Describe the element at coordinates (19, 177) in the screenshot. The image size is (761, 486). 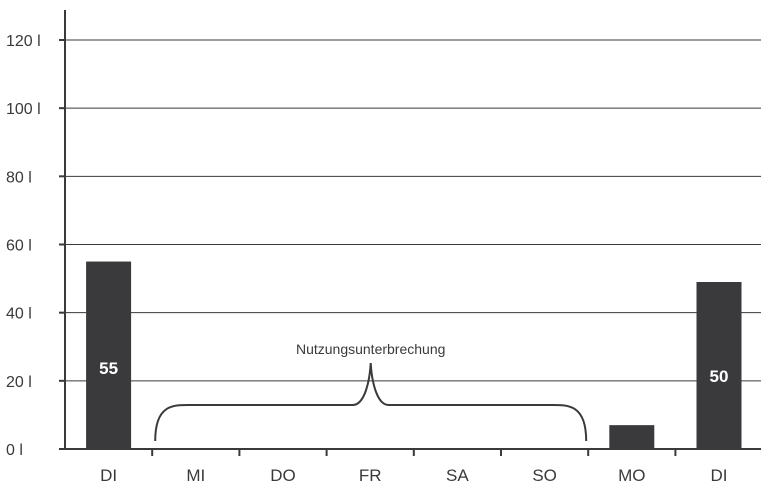
I see `y-tick-label: 80 l` at that location.